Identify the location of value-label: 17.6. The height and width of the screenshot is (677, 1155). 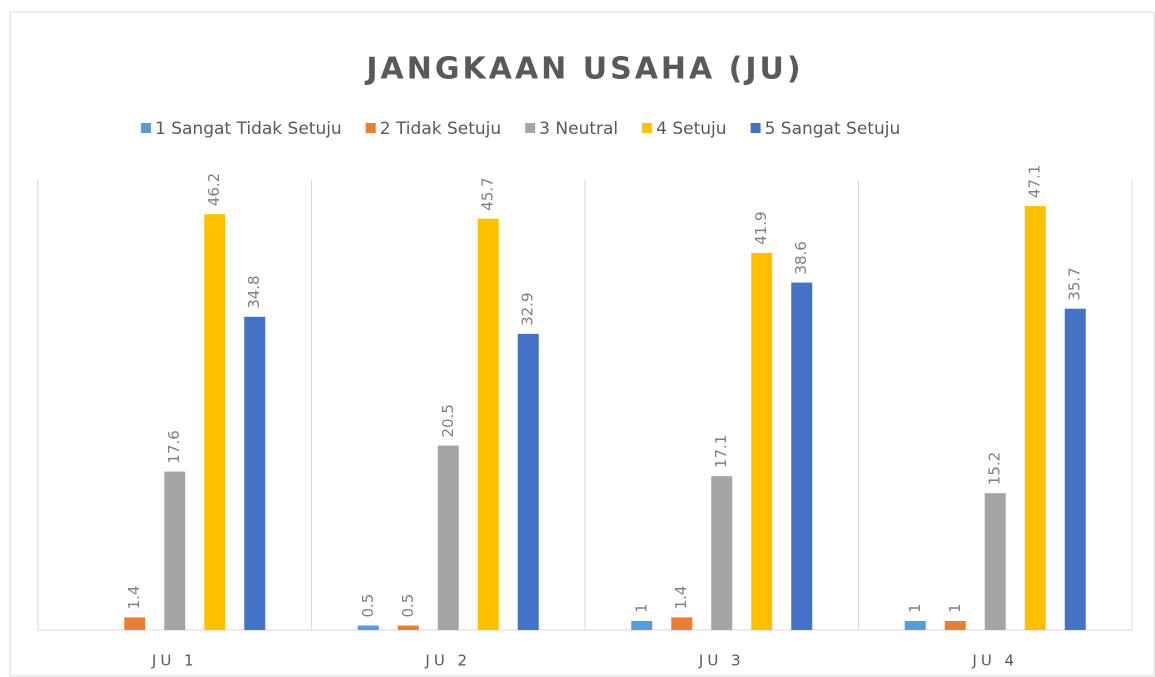
(174, 446).